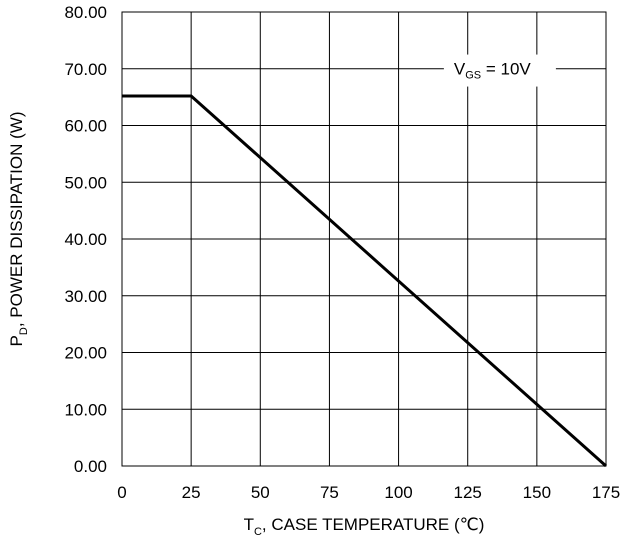 This screenshot has width=643, height=541. I want to click on x-axis-label: TC, CASE TEMPERATURE (℃), so click(364, 526).